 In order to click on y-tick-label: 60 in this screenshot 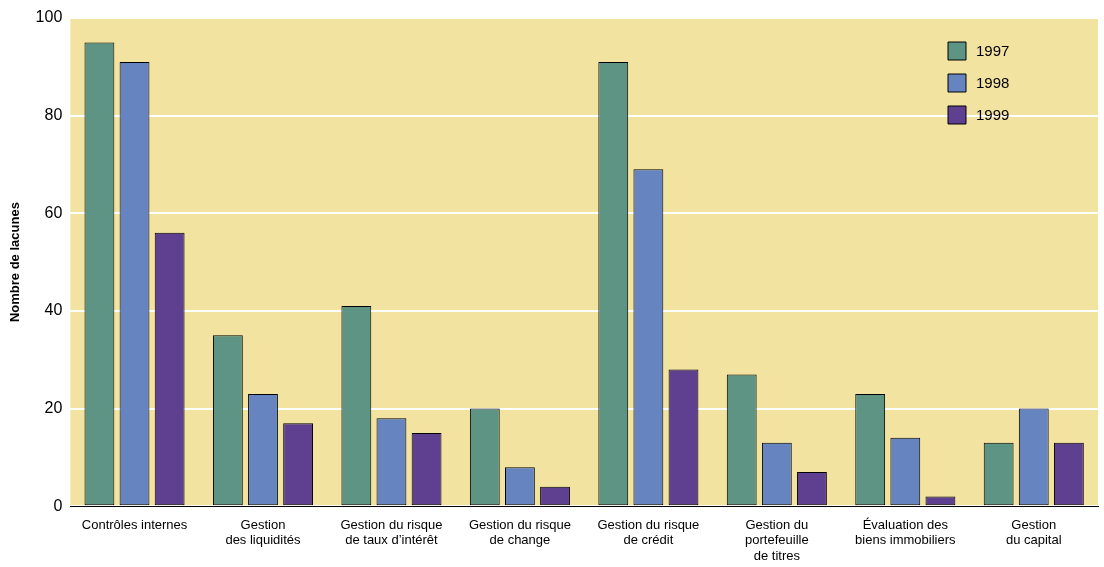, I will do `click(53, 212)`.